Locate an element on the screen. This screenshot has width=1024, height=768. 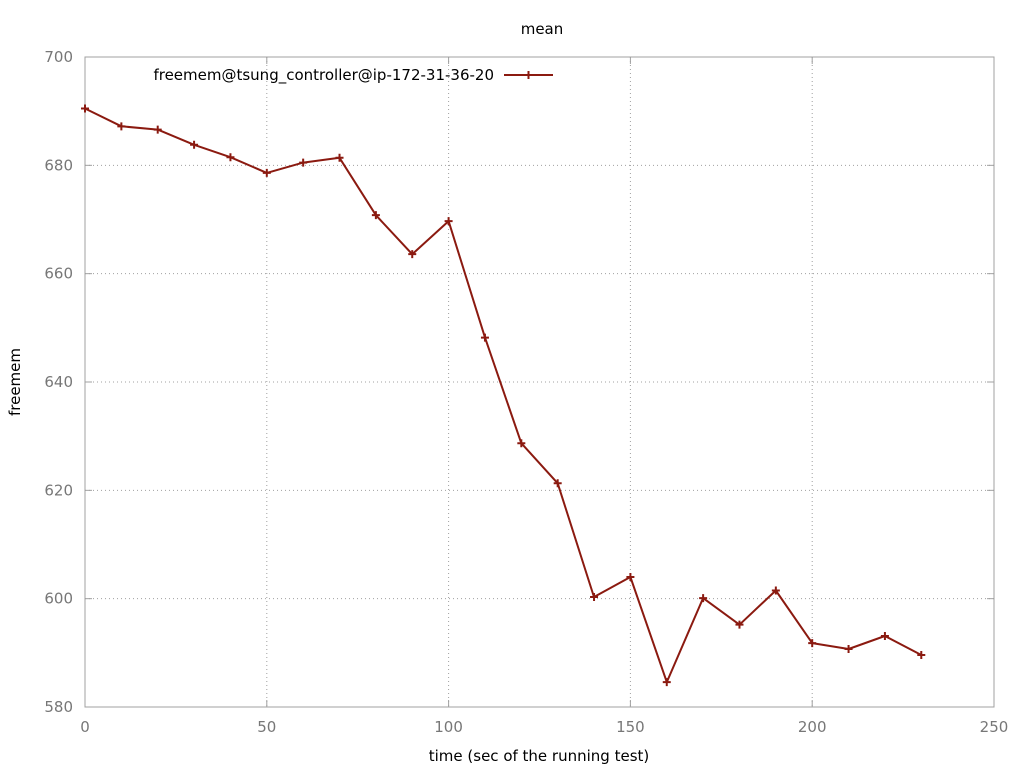
x-tick-label: 0 is located at coordinates (85, 727).